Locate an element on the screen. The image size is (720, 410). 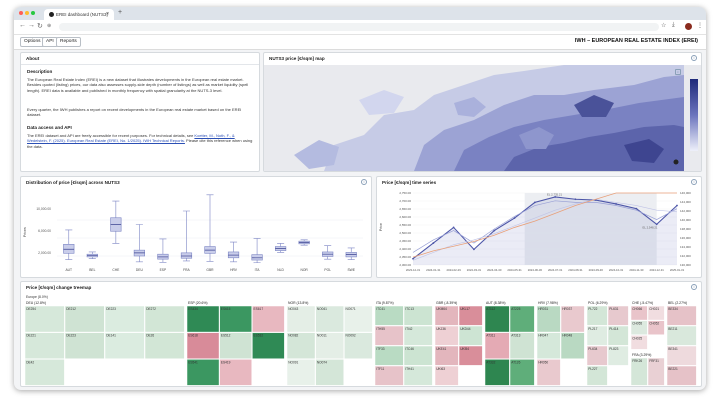
timeseries-ytick: 2,300.00 is located at coordinates (405, 265).